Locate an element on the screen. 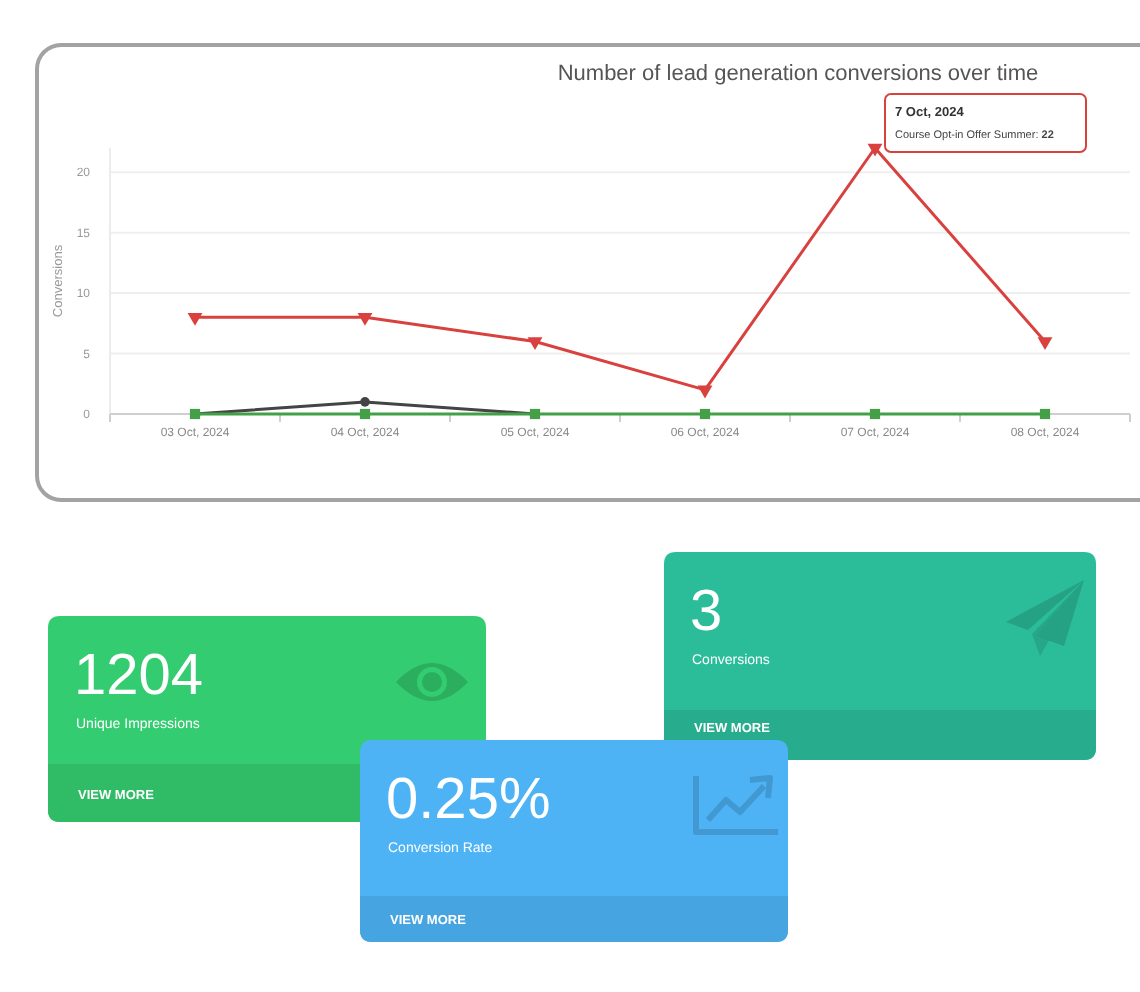  text: 1204 is located at coordinates (139, 676).